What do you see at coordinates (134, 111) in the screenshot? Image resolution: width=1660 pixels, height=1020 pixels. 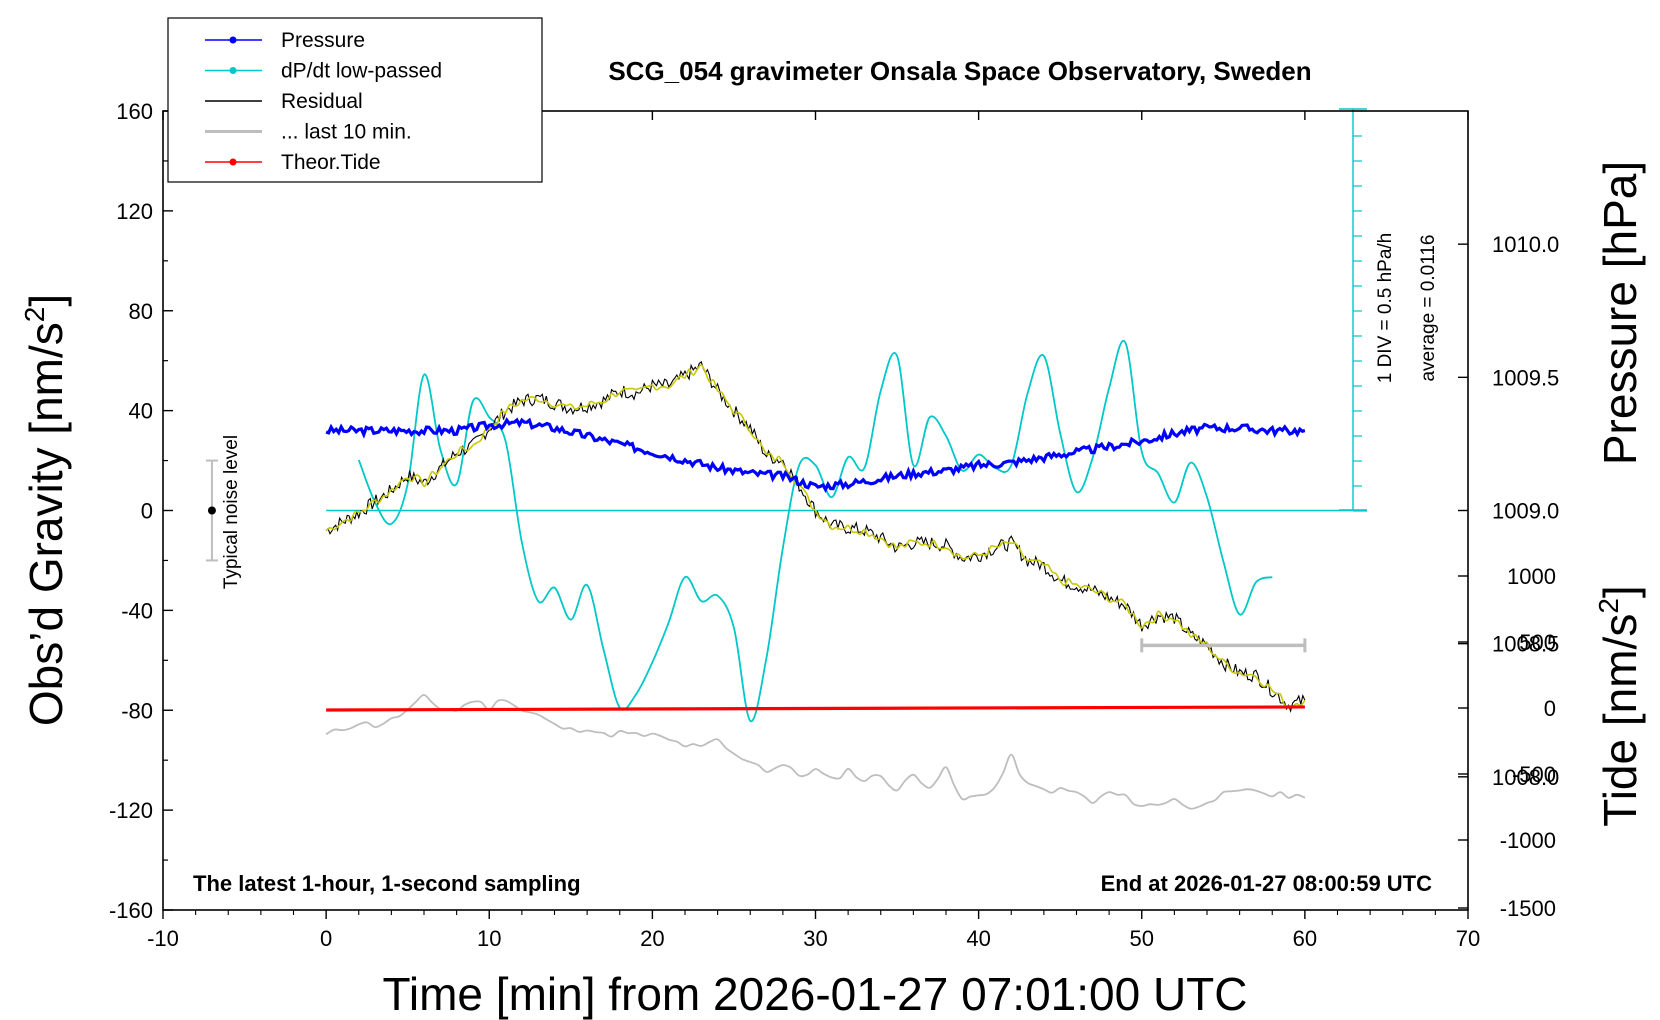 I see `y-tick-label: 160` at bounding box center [134, 111].